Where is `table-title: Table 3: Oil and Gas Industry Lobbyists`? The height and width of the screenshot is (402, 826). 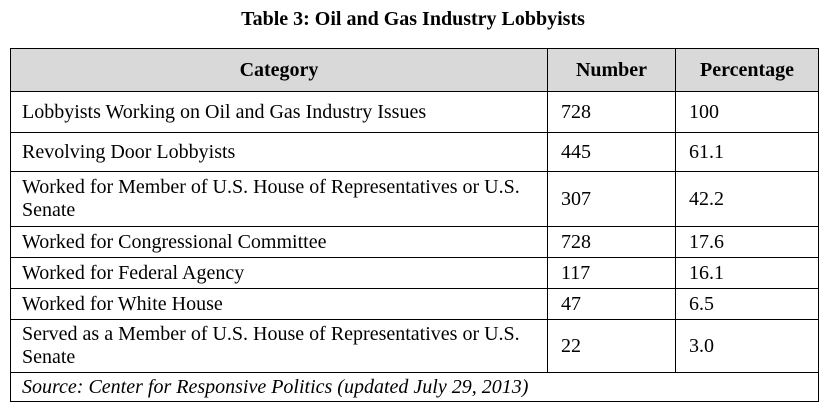 table-title: Table 3: Oil and Gas Industry Lobbyists is located at coordinates (413, 19).